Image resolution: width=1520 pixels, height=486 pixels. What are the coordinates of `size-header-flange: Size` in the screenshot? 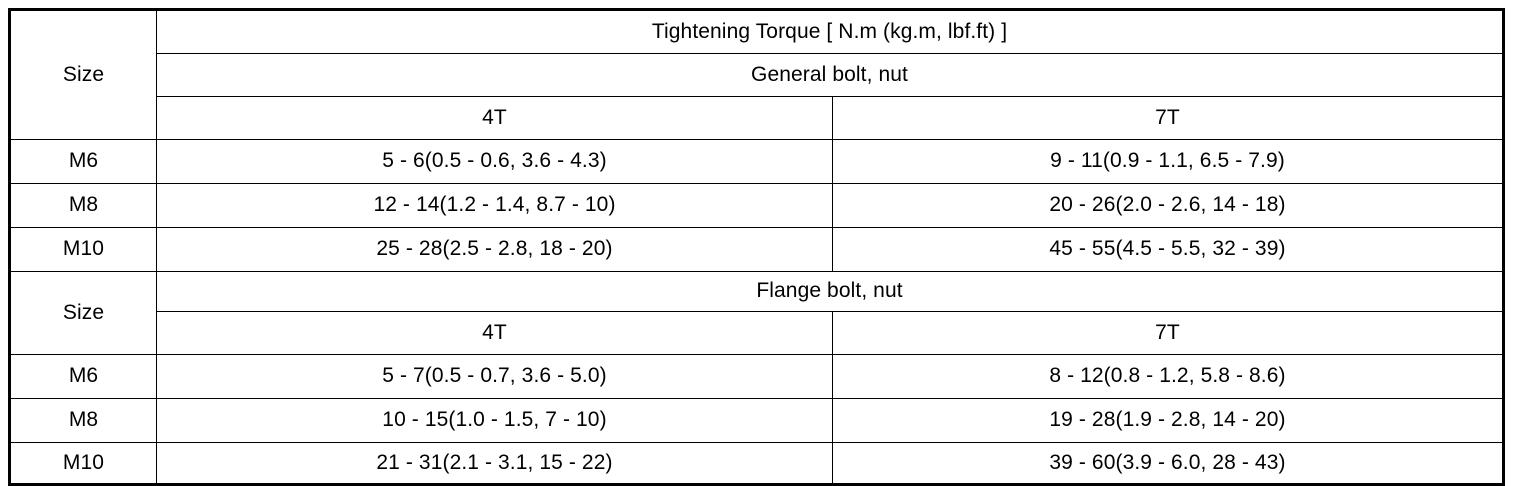 It's located at (83, 313).